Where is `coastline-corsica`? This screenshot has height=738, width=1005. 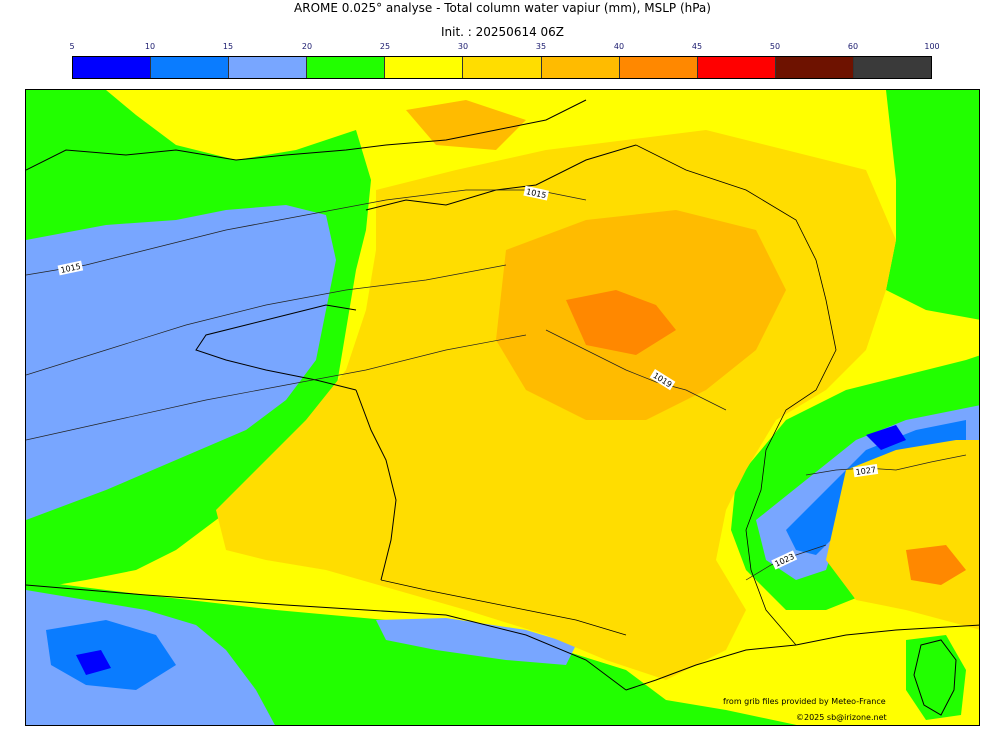
coastline-corsica is located at coordinates (935, 677).